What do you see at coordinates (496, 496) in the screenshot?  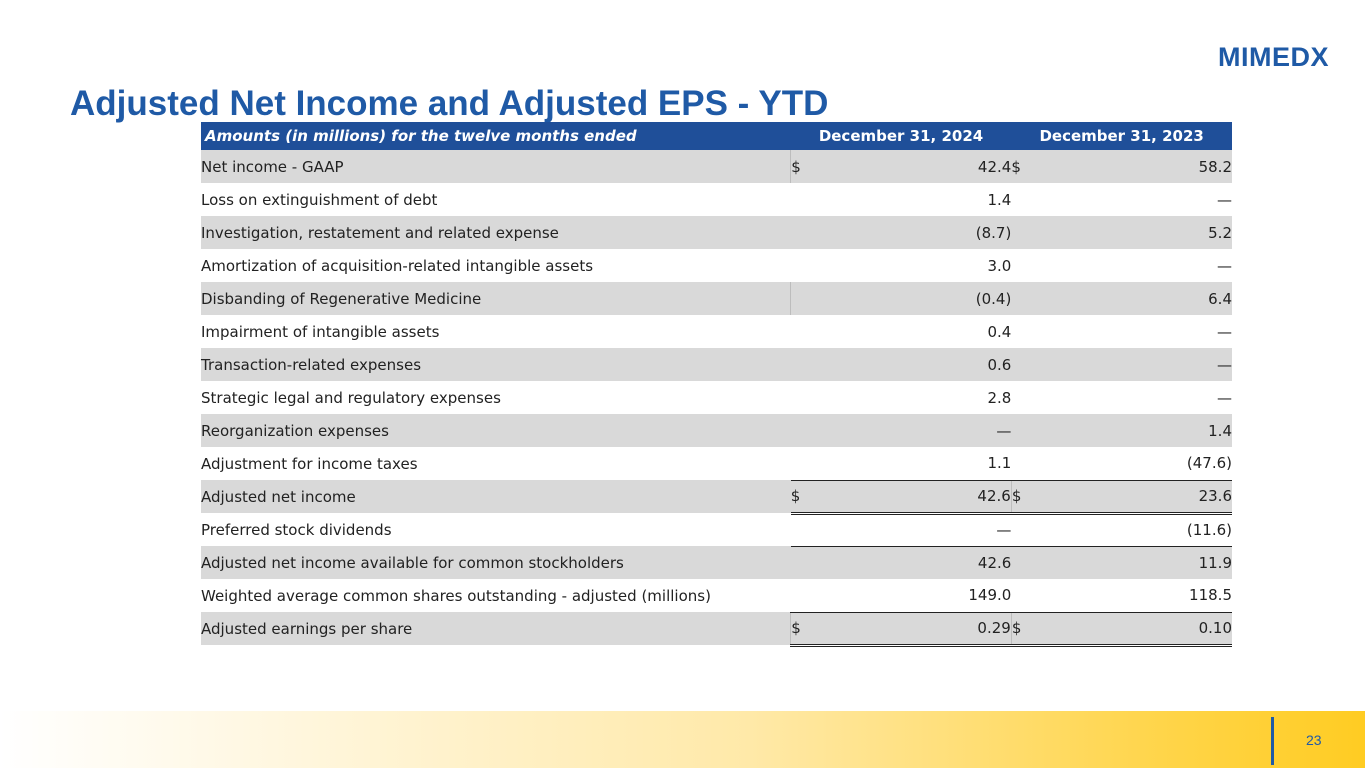 I see `row-label: Adjusted net income` at bounding box center [496, 496].